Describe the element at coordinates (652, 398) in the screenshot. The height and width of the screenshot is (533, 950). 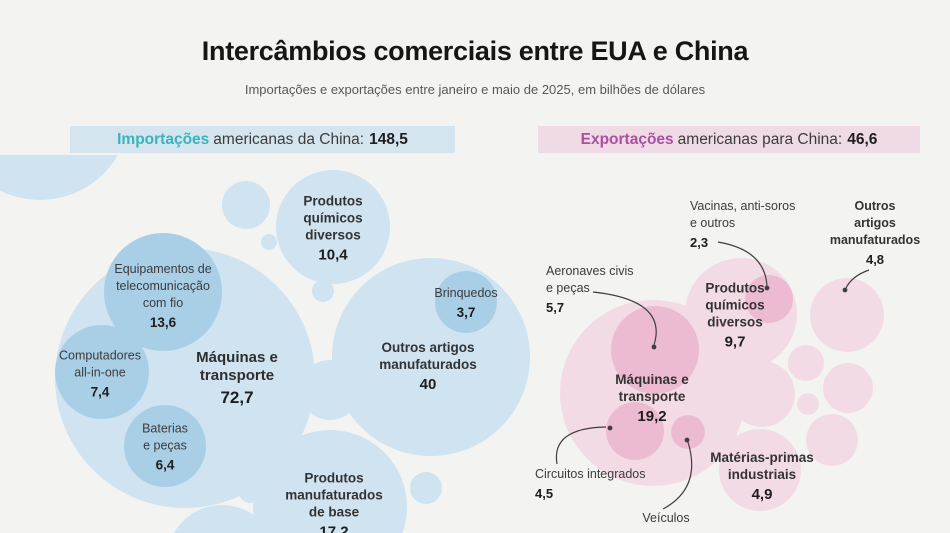
I see `bubble-maquinas-transporte-exports-label: Máquinas e transporte 19,2` at that location.